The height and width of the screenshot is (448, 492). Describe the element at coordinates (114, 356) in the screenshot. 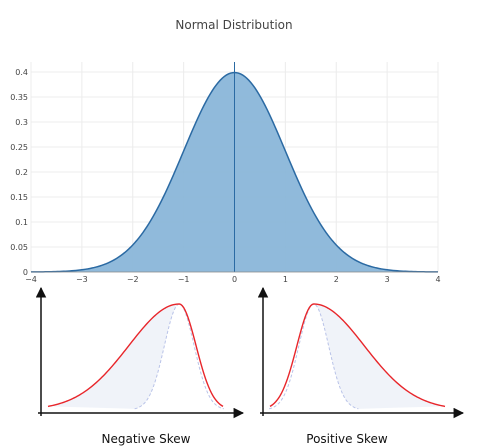

I see `negative-skew-shaded-region` at that location.